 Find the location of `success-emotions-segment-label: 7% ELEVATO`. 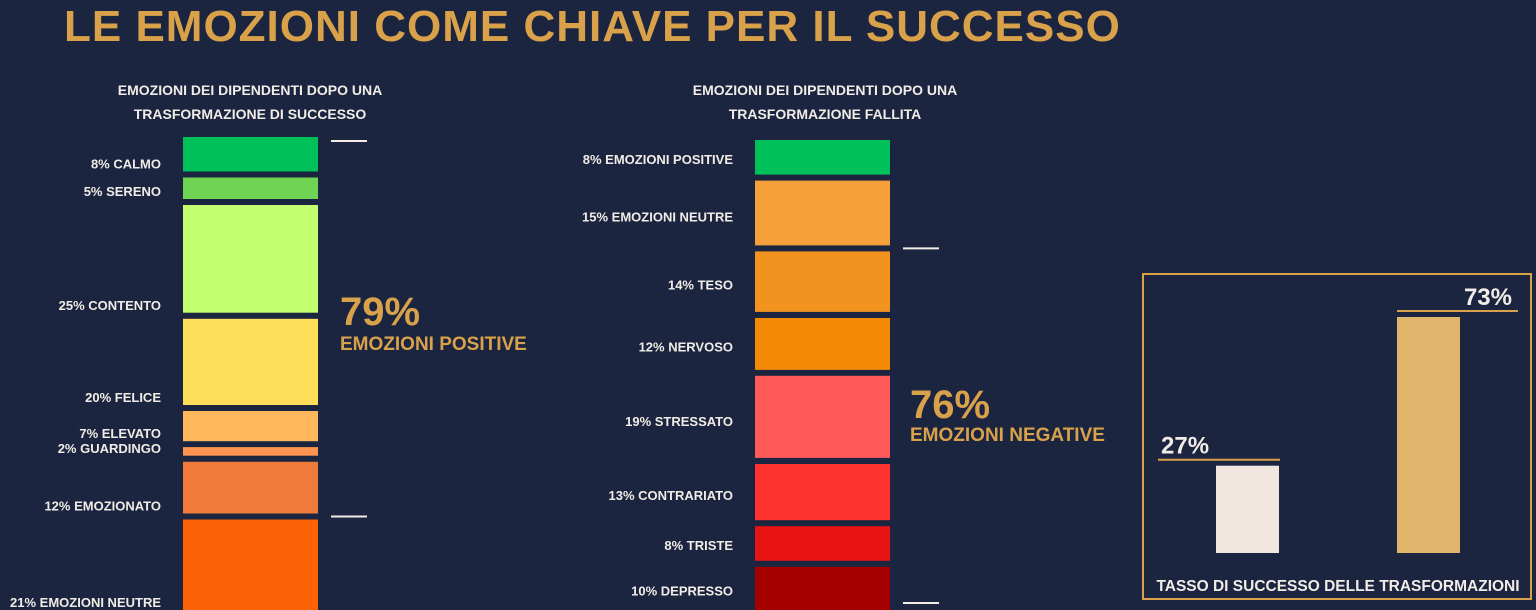

success-emotions-segment-label: 7% ELEVATO is located at coordinates (120, 433).